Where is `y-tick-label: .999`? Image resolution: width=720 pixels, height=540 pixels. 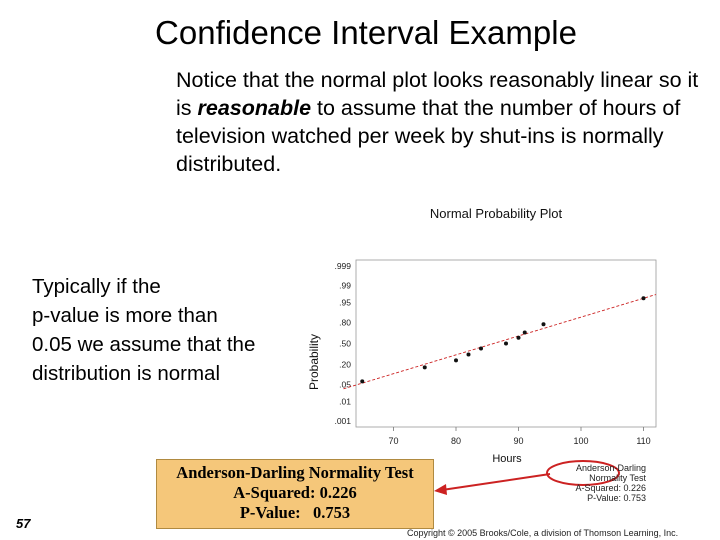
y-tick-label: .999 is located at coordinates (342, 266).